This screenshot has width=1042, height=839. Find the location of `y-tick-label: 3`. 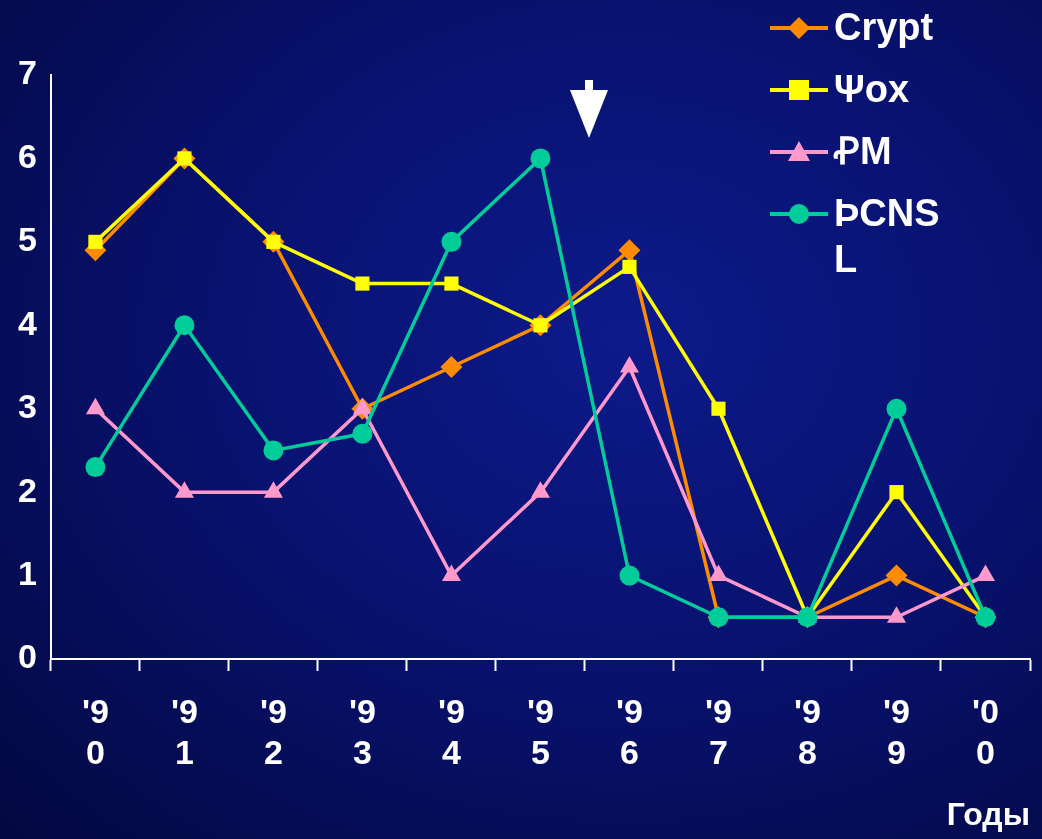

y-tick-label: 3 is located at coordinates (27, 406).